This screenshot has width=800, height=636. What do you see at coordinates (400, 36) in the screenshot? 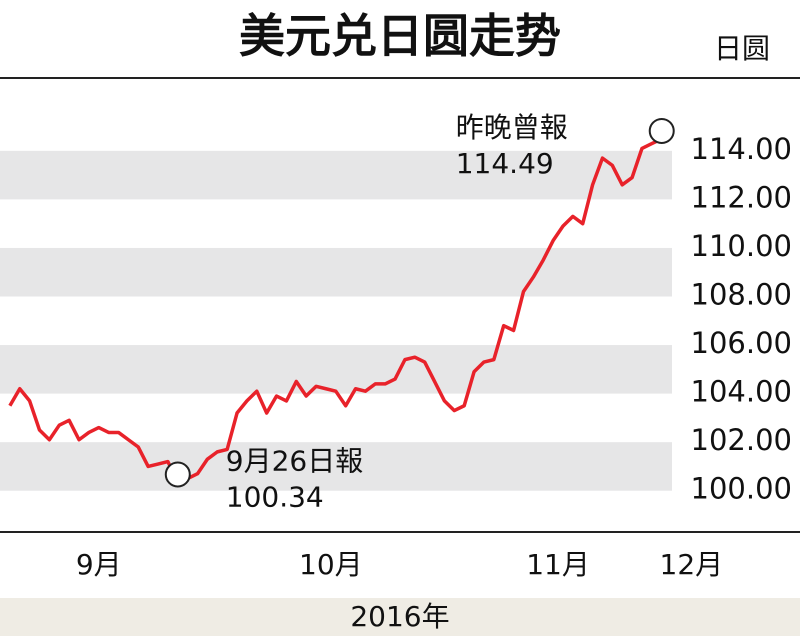
I see `chart-title: 美元兑日圆走势` at bounding box center [400, 36].